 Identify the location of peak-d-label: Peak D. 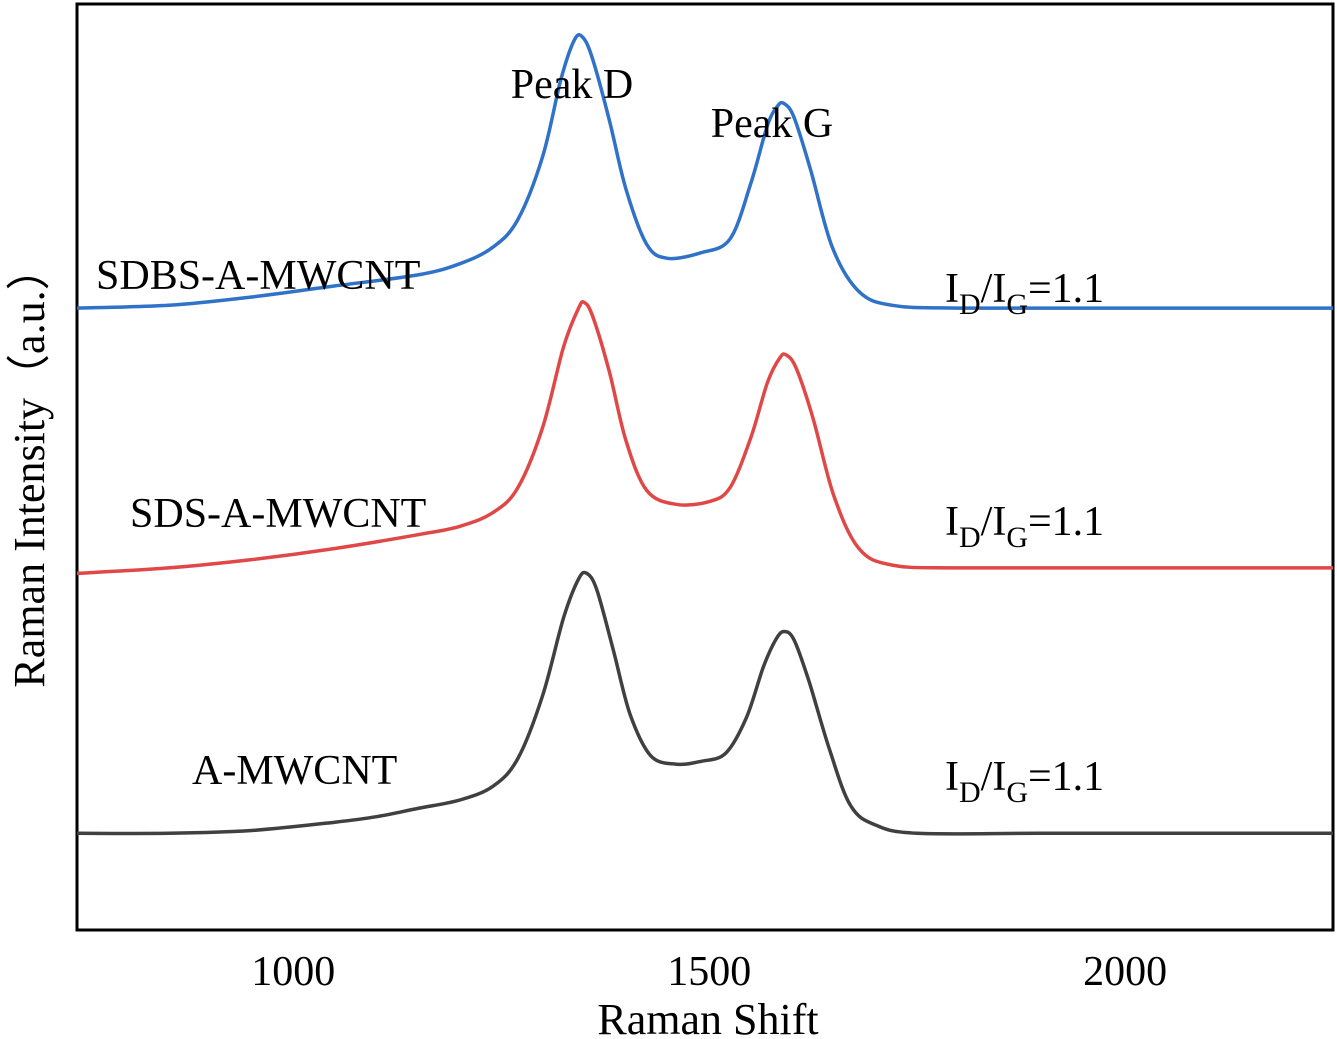
(572, 85).